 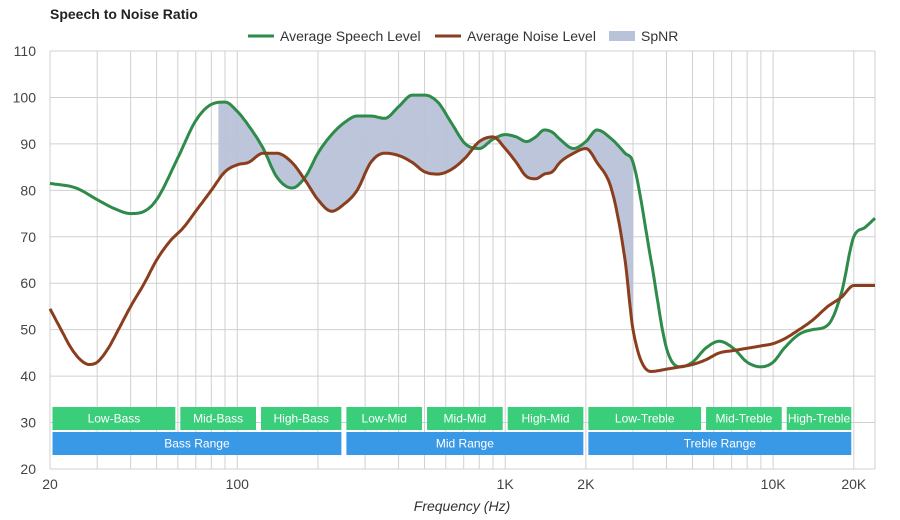 What do you see at coordinates (25, 97) in the screenshot?
I see `y-tick-label: 100` at bounding box center [25, 97].